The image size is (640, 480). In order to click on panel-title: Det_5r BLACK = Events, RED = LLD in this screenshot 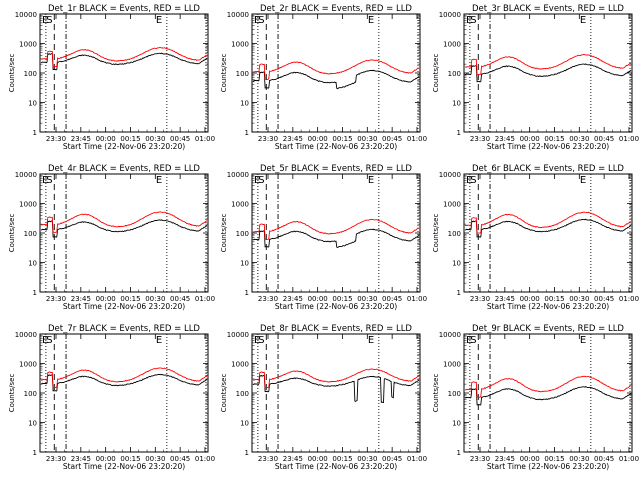, I will do `click(336, 169)`.